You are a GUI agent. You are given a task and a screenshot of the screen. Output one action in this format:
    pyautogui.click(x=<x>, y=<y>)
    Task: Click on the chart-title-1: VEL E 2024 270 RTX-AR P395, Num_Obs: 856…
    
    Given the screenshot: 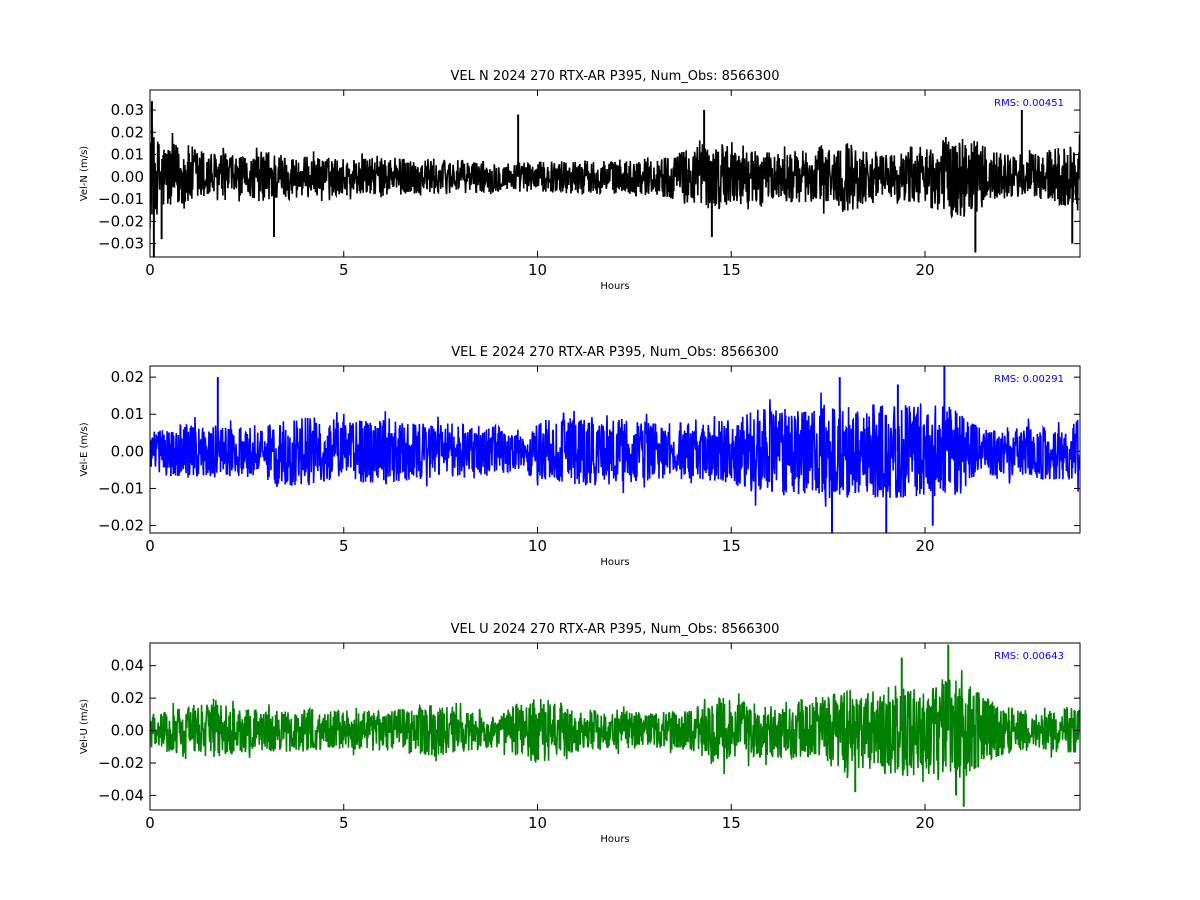 What is the action you would take?
    pyautogui.click(x=614, y=352)
    